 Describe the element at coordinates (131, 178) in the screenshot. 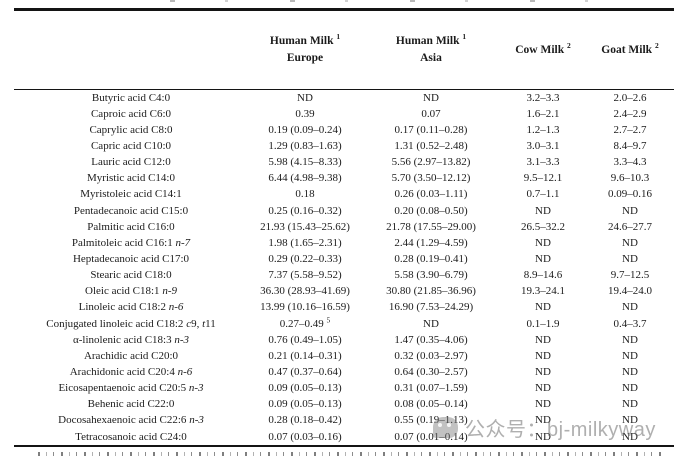

I see `fatty-acid-label: Myristic acid C14:0` at that location.